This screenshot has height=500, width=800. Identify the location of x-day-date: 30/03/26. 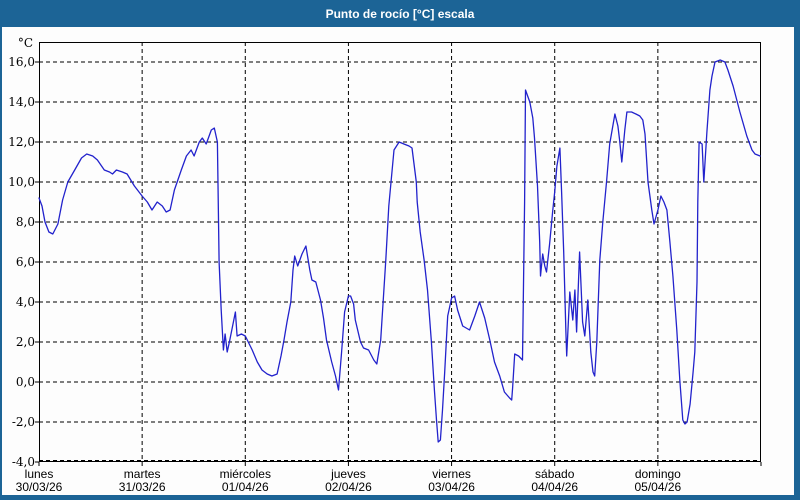
(39, 487).